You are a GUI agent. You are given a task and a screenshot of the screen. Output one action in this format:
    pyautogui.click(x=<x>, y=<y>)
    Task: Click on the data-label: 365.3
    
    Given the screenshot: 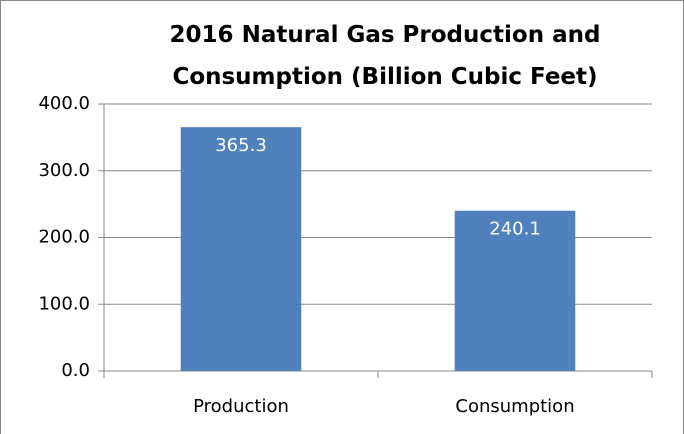 What is the action you would take?
    pyautogui.click(x=241, y=145)
    